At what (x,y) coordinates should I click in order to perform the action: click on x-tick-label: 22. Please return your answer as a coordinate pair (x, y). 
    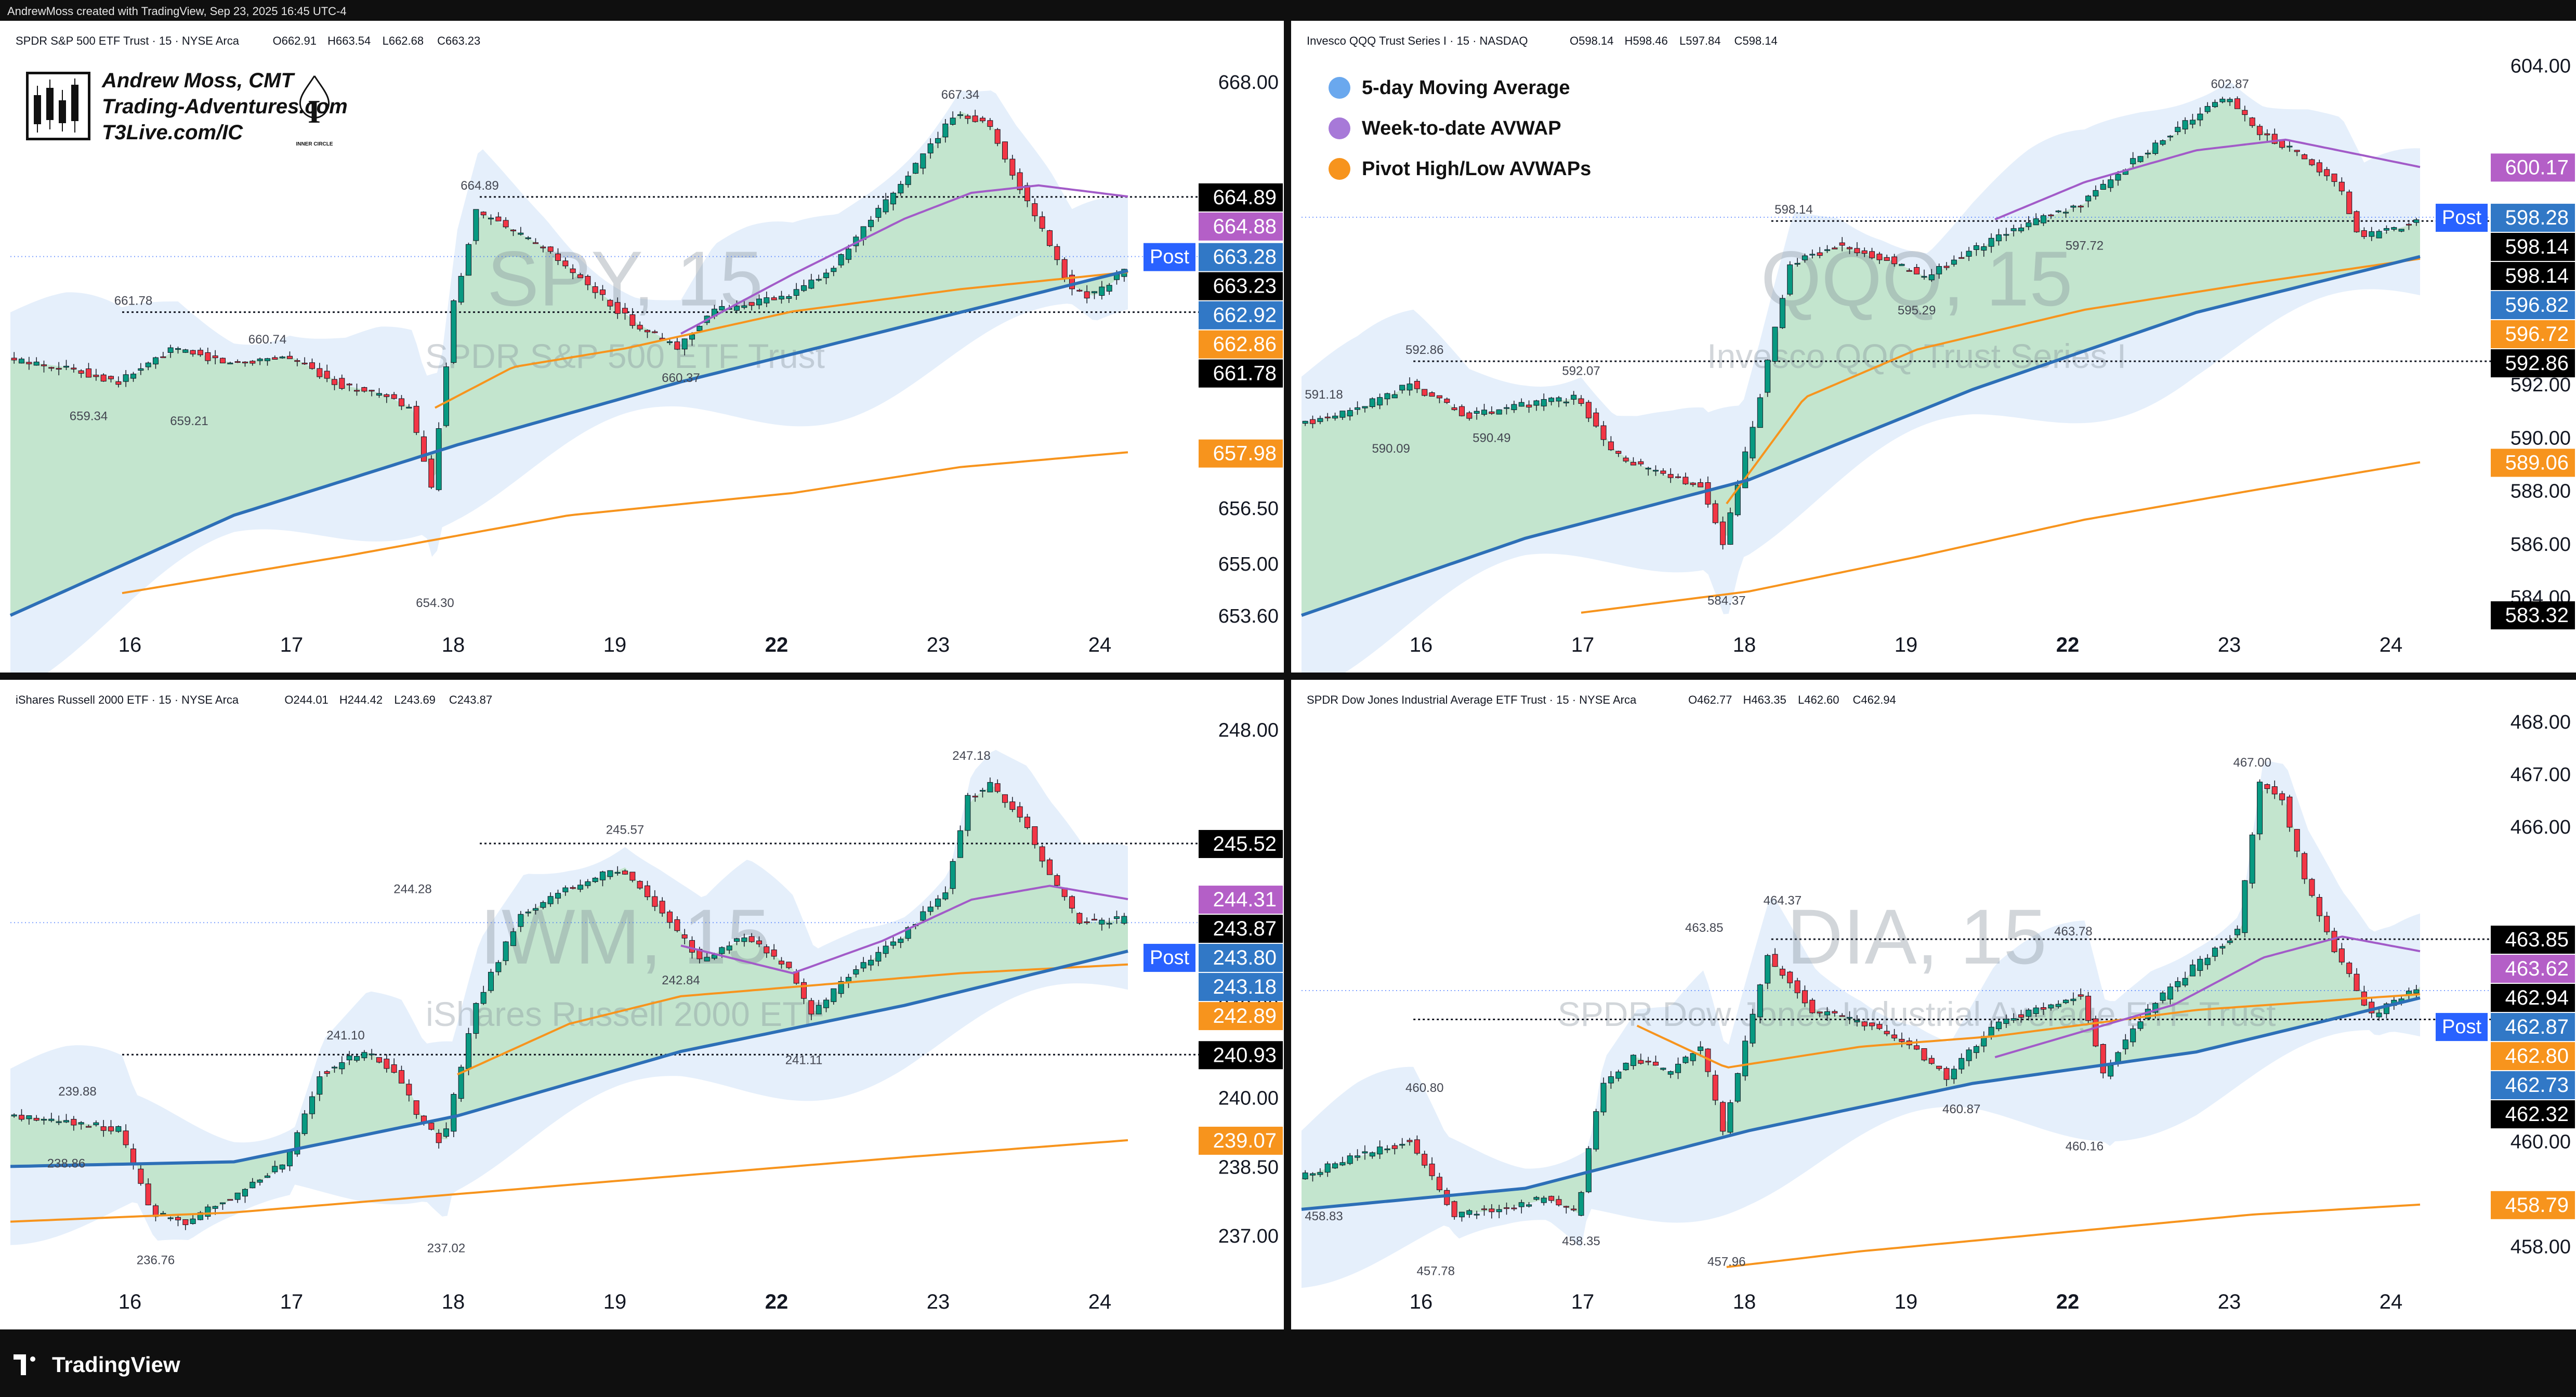
    Looking at the image, I should click on (2068, 645).